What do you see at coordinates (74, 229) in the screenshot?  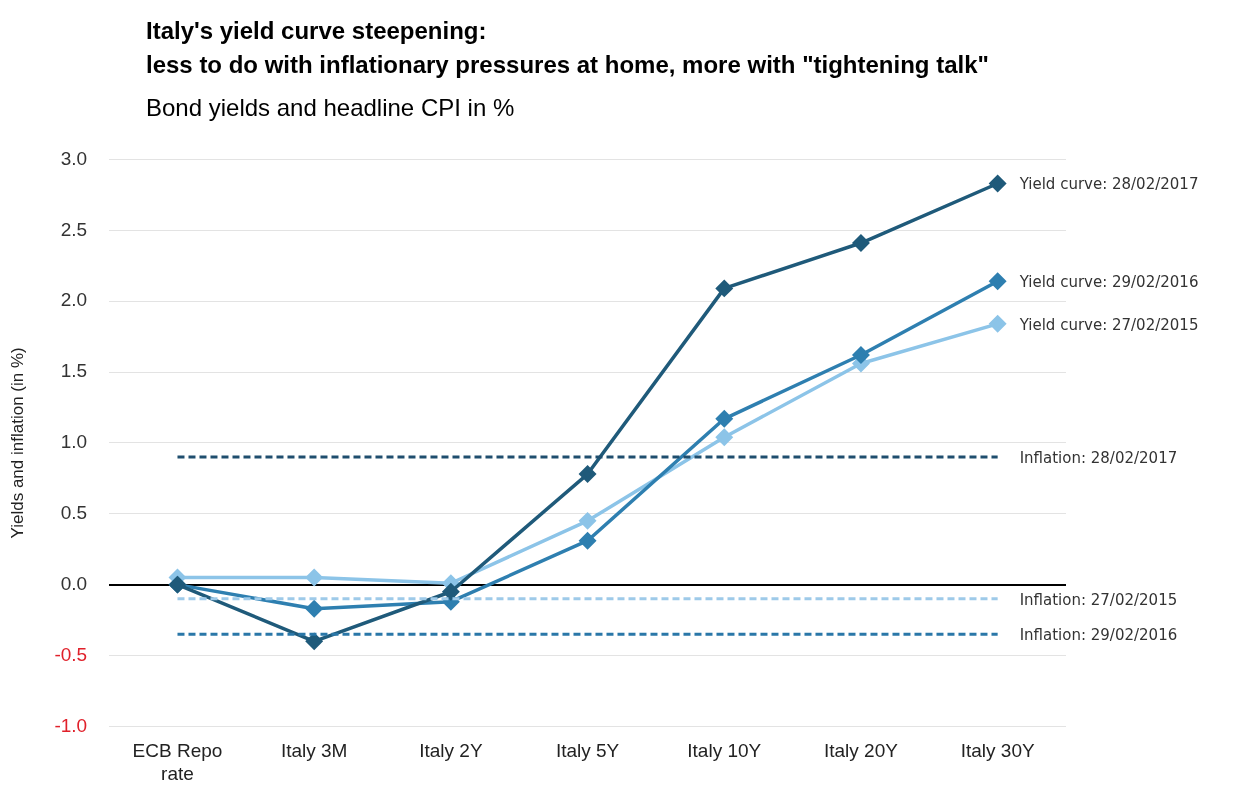 I see `y-tick-label: 2.5` at bounding box center [74, 229].